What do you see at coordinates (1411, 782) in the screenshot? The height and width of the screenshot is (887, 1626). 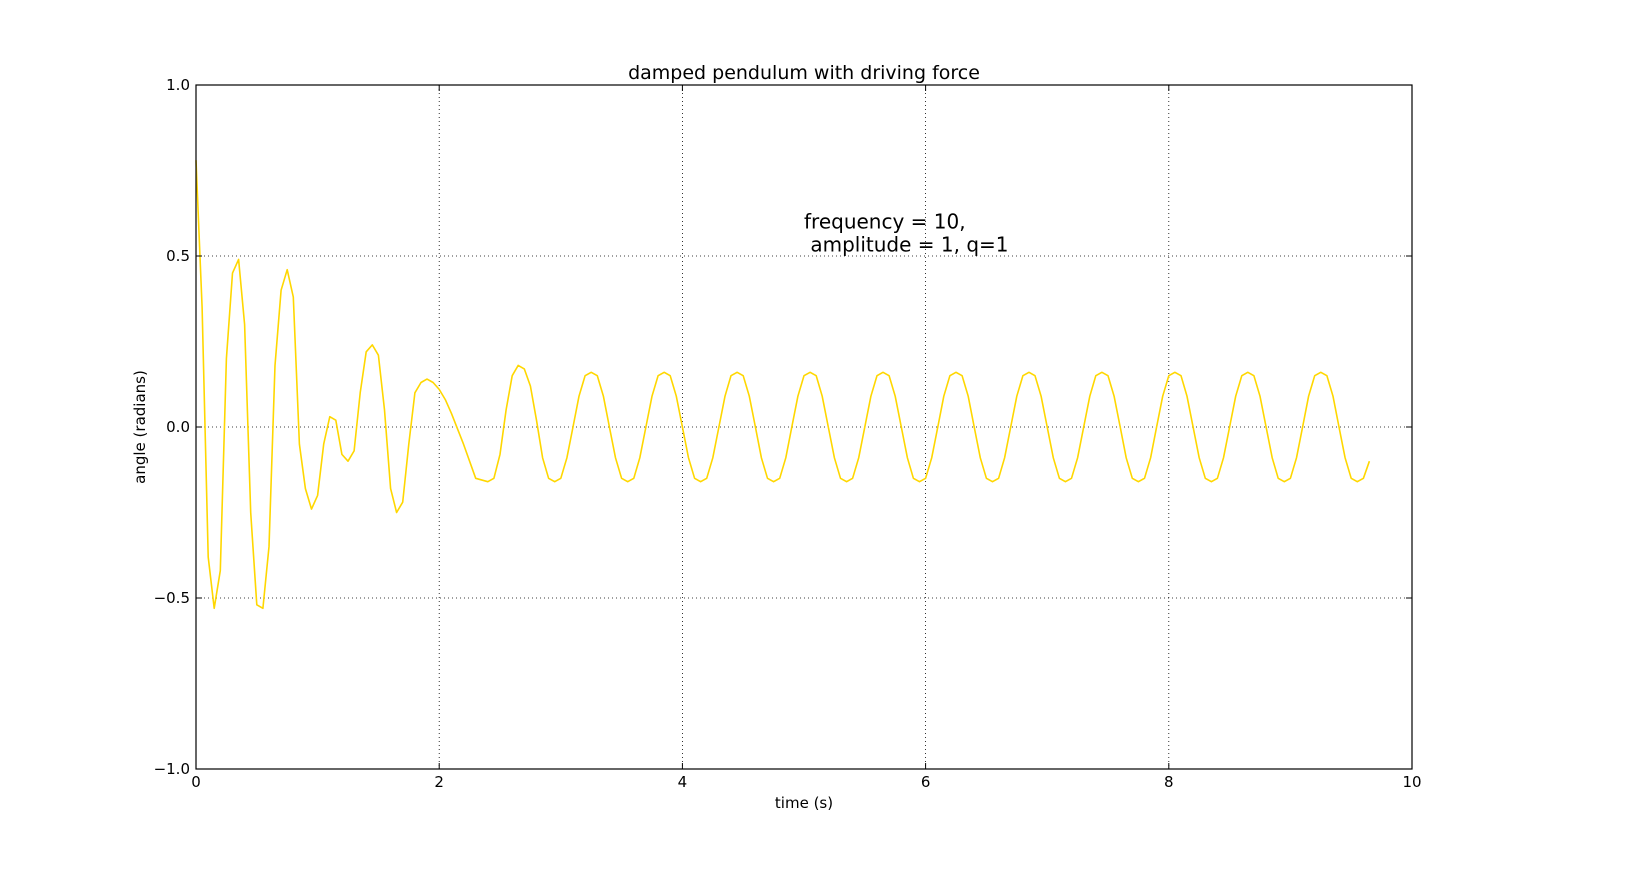 I see `x-tick-label: 10` at bounding box center [1411, 782].